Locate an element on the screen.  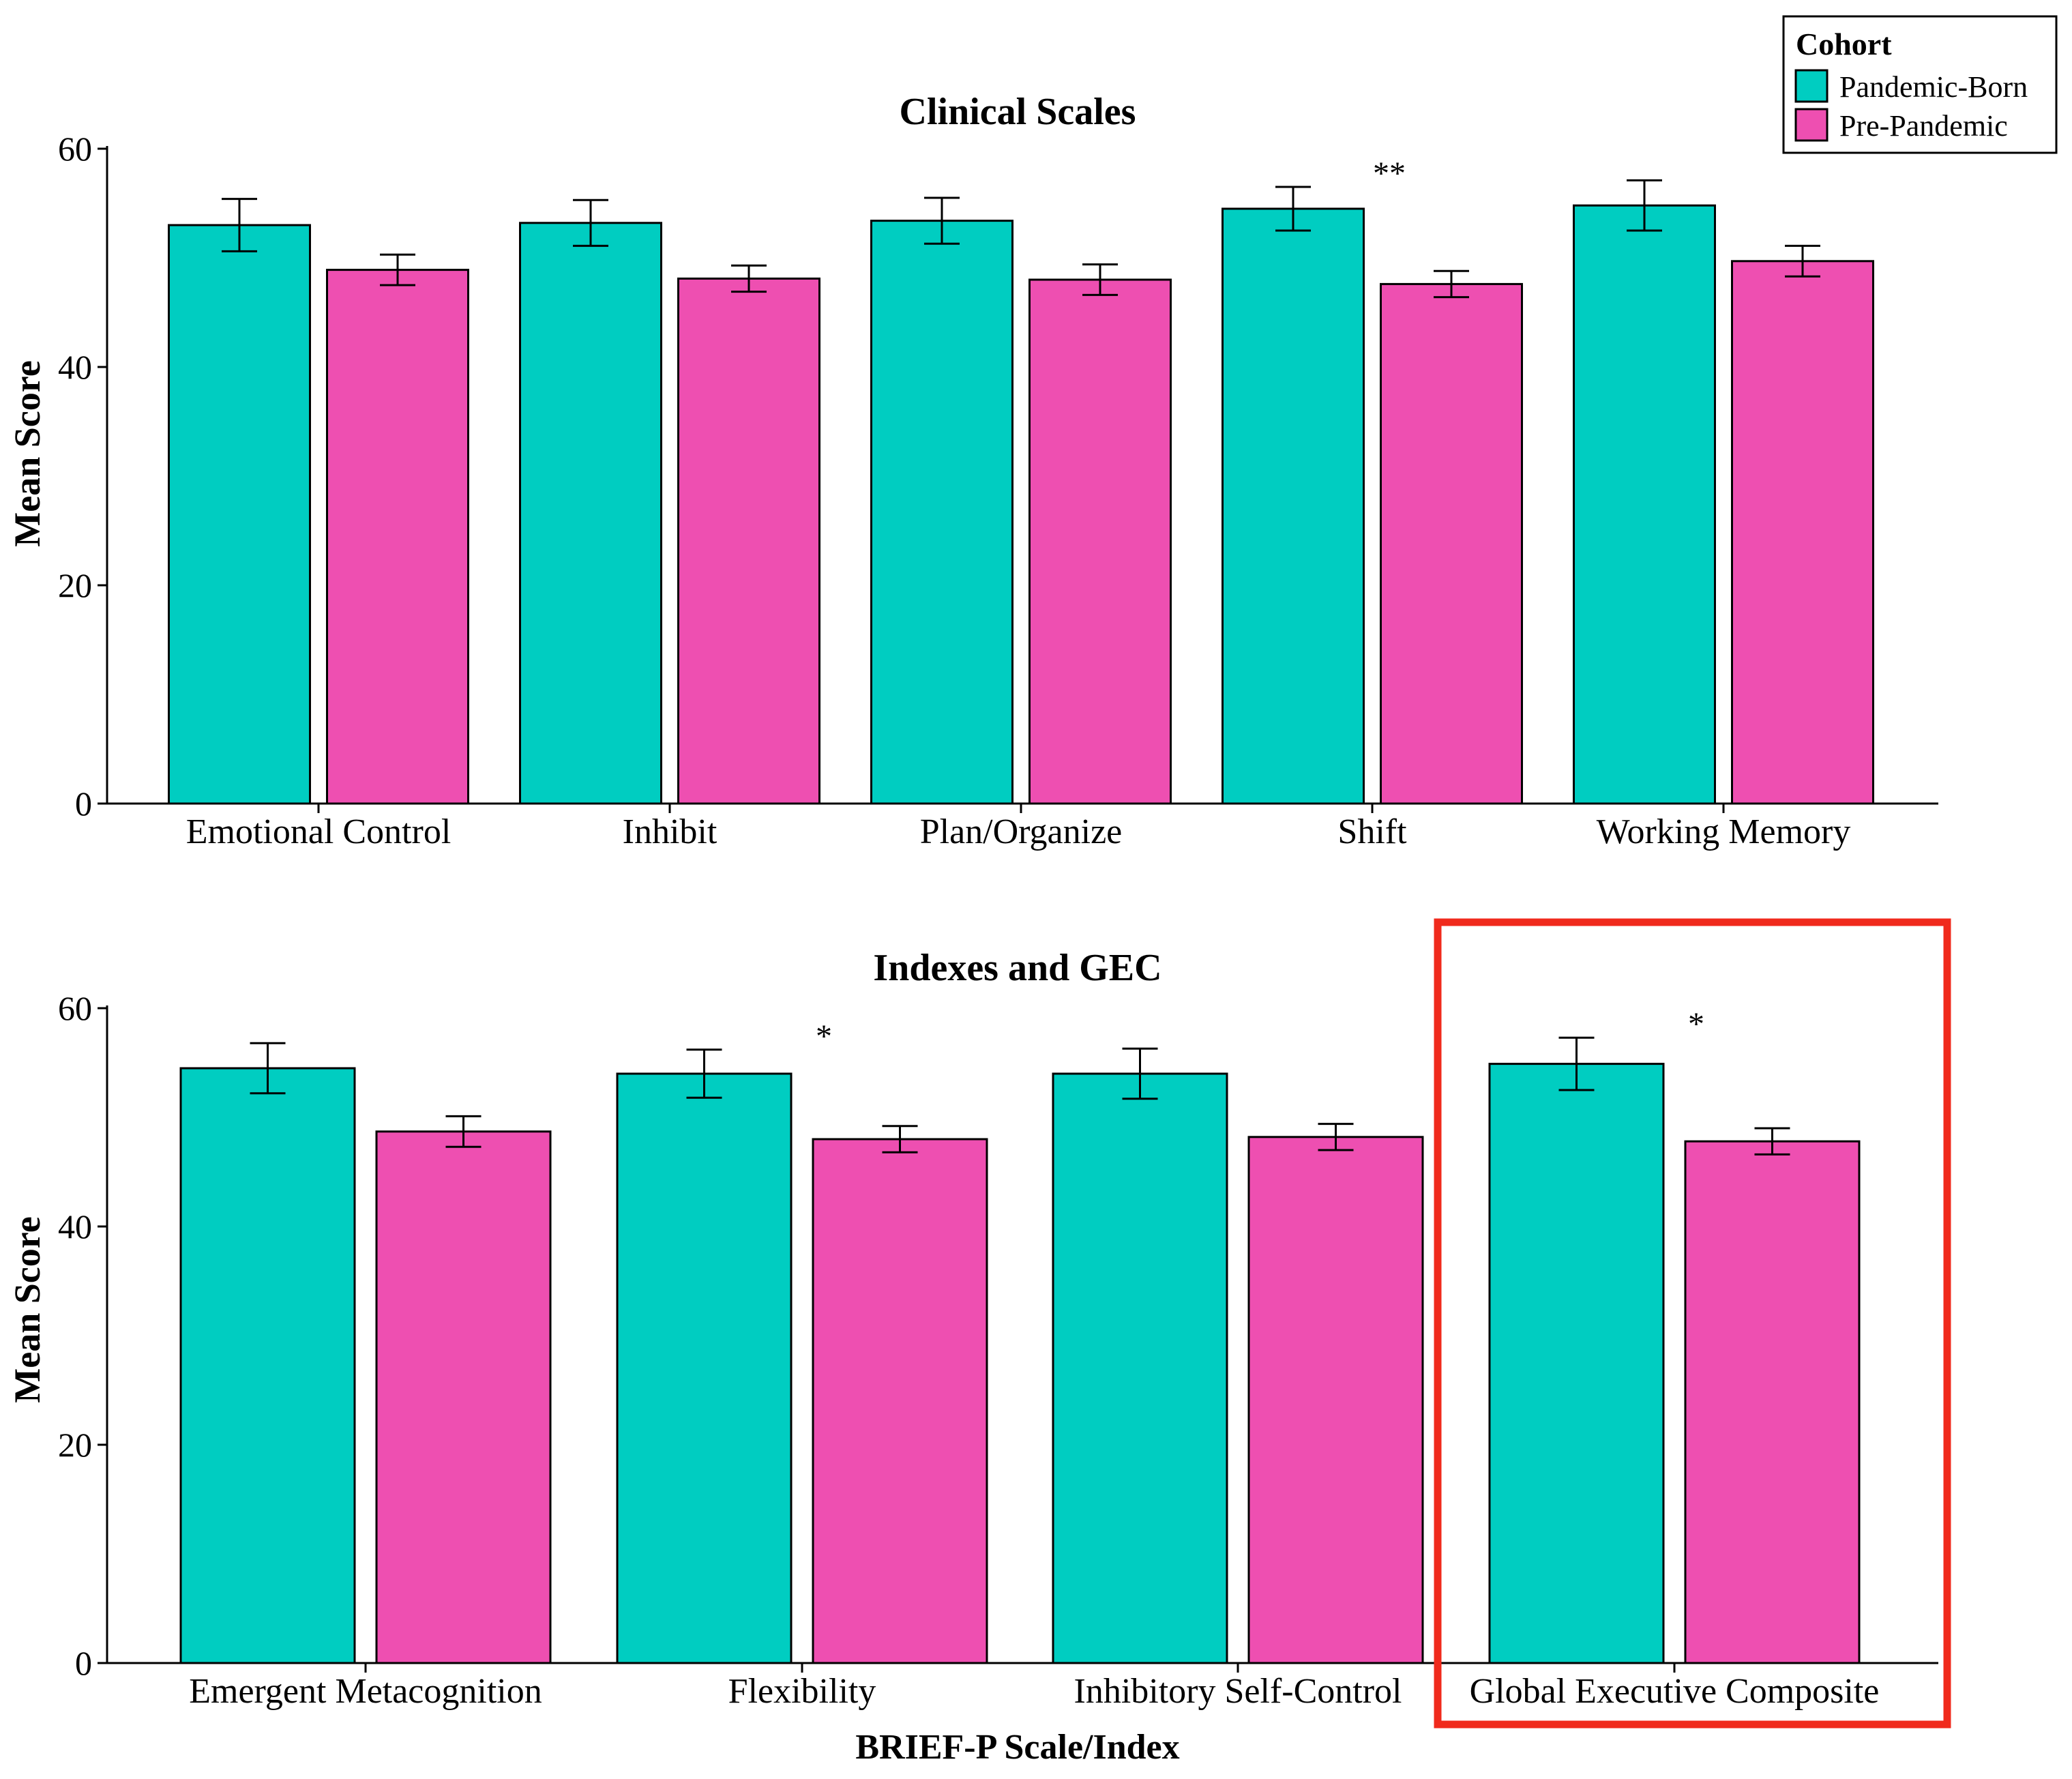
y-axis-label-indexes-gec: Mean Score is located at coordinates (27, 1309).